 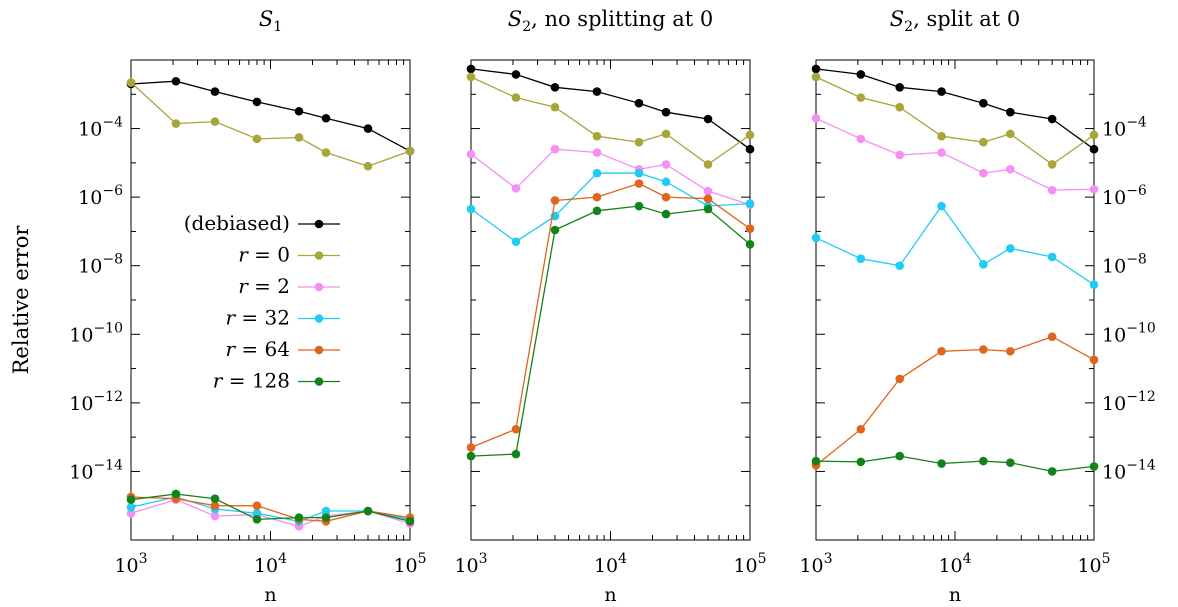 What do you see at coordinates (264, 286) in the screenshot?
I see `legend-entry-label: r = 2` at bounding box center [264, 286].